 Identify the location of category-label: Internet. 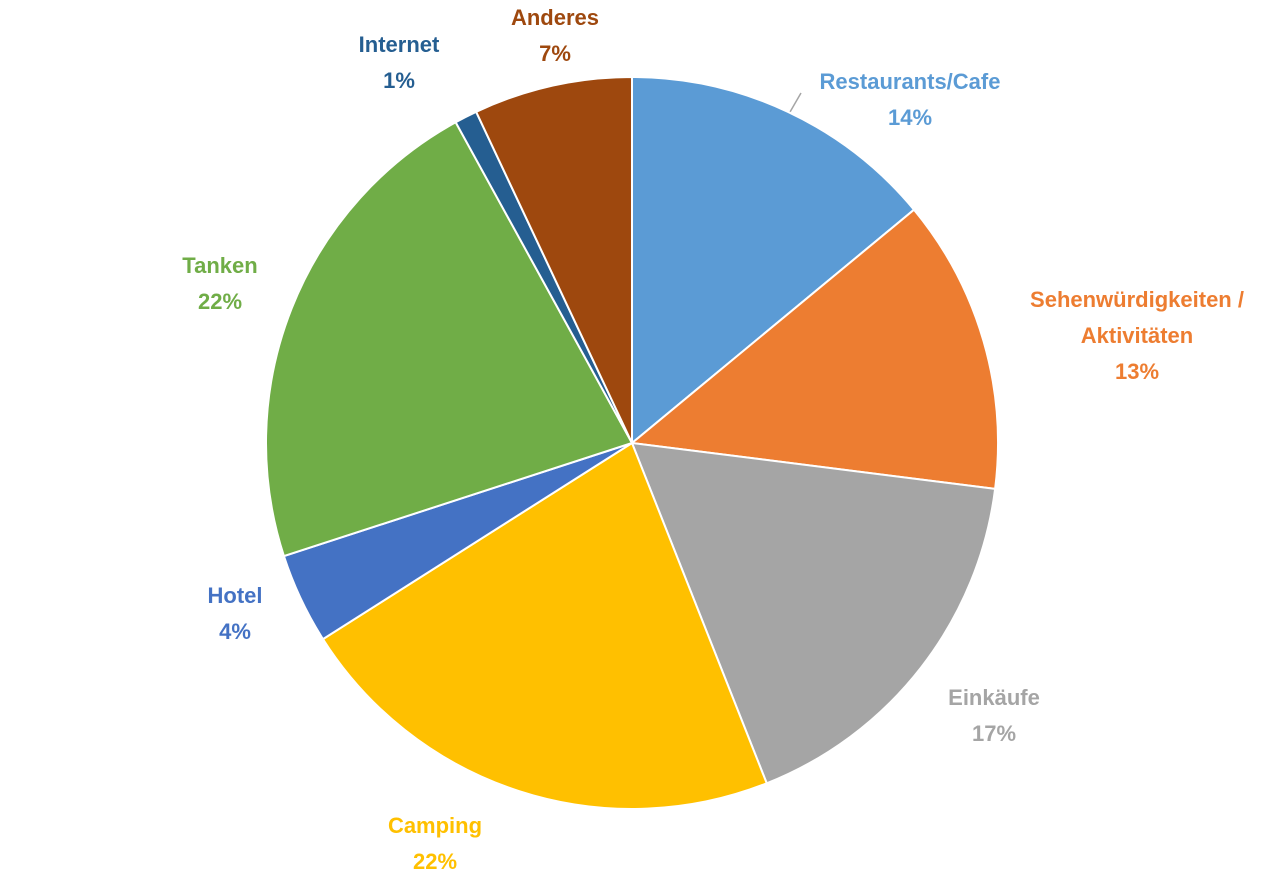
(399, 44).